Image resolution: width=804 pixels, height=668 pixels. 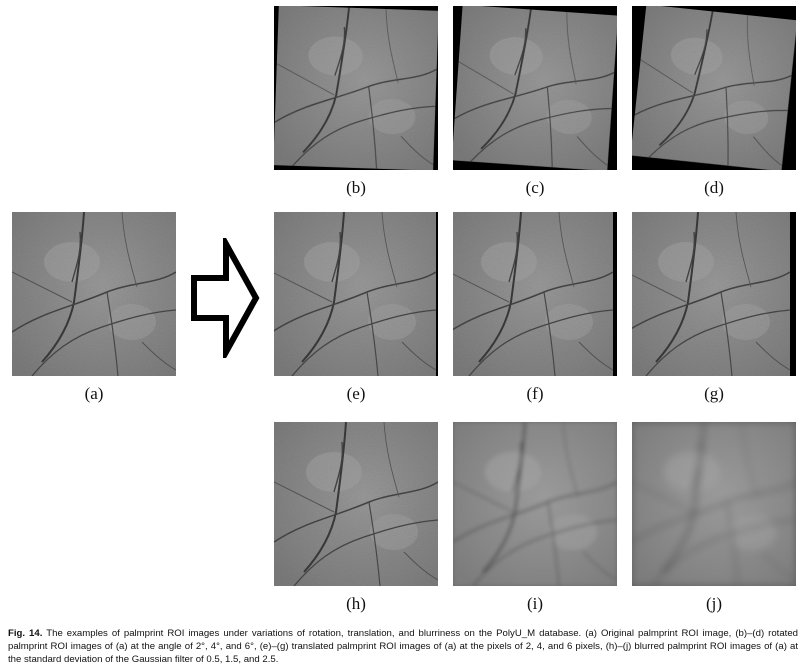 I want to click on palmprint-roi-rotated-4deg, so click(x=535, y=88).